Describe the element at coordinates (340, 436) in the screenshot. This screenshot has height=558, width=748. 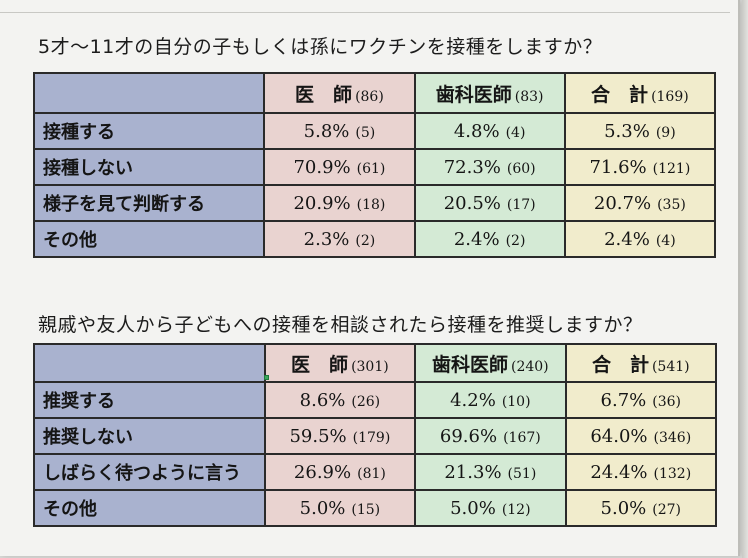
I see `cell-doctor: 59.5% (179)` at that location.